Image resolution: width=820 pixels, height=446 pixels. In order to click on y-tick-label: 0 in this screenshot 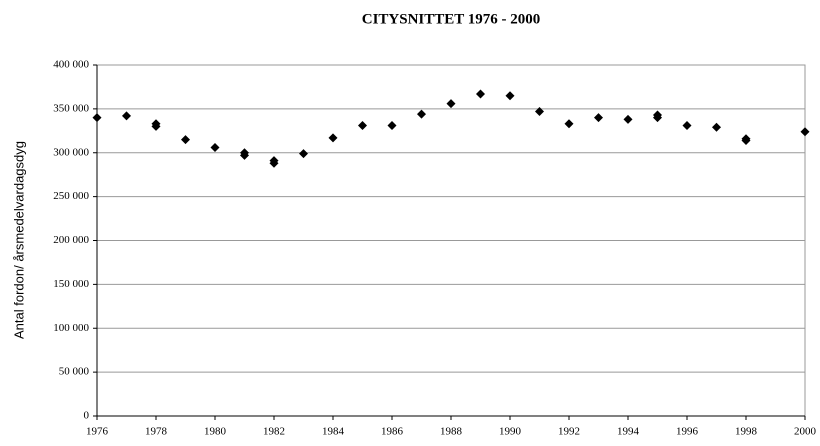, I will do `click(87, 416)`.